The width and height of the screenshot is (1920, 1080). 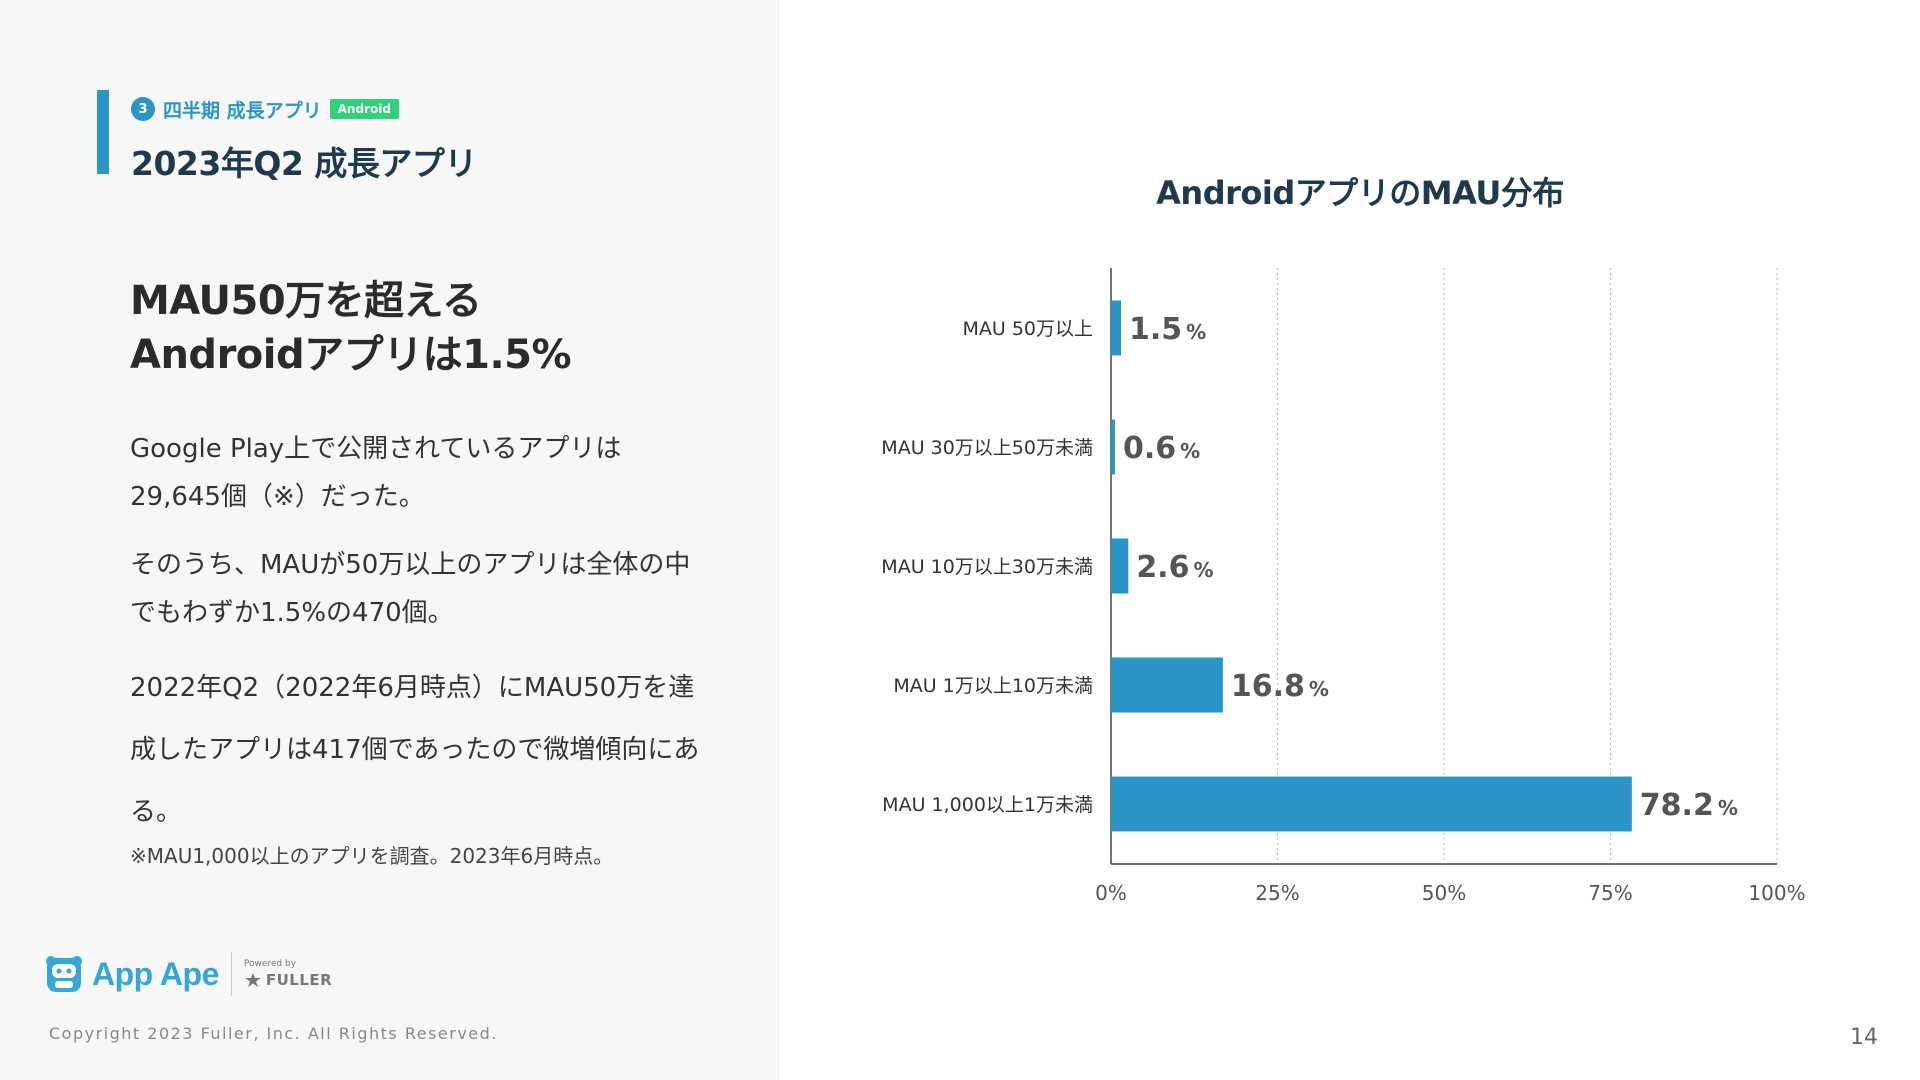 I want to click on value-unit-4: %, so click(x=1728, y=808).